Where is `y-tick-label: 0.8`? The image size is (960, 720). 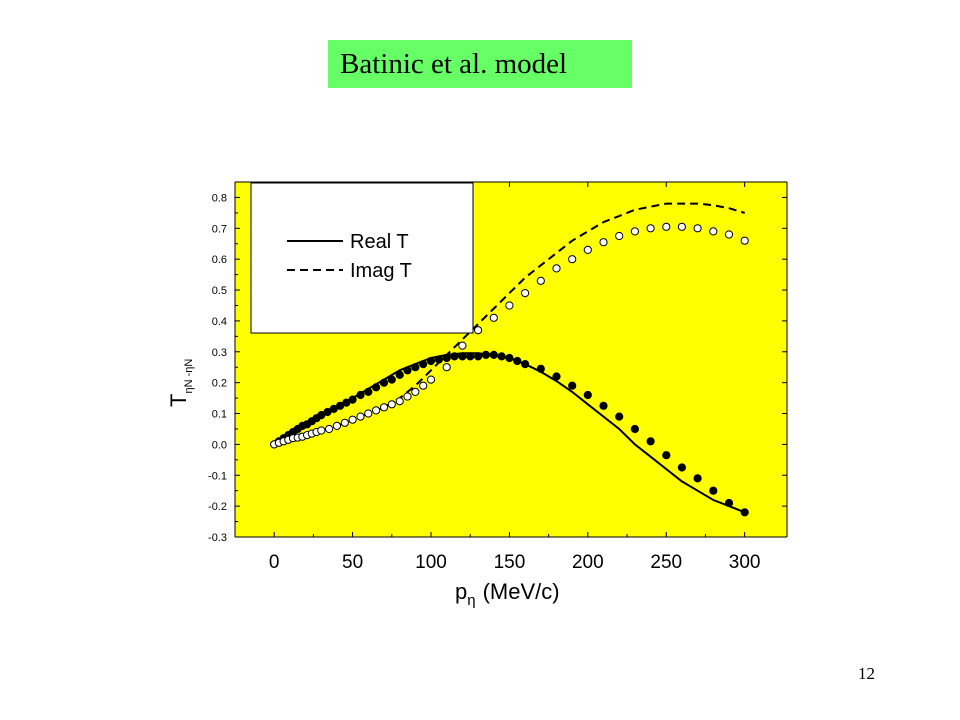
y-tick-label: 0.8 is located at coordinates (219, 198).